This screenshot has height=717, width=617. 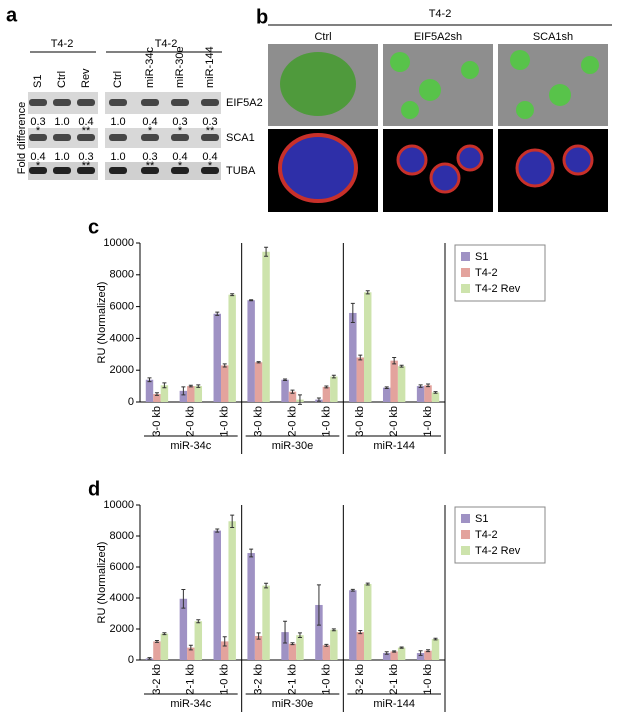 What do you see at coordinates (157, 679) in the screenshot?
I see `x-tick-label: 3-2 kb` at bounding box center [157, 679].